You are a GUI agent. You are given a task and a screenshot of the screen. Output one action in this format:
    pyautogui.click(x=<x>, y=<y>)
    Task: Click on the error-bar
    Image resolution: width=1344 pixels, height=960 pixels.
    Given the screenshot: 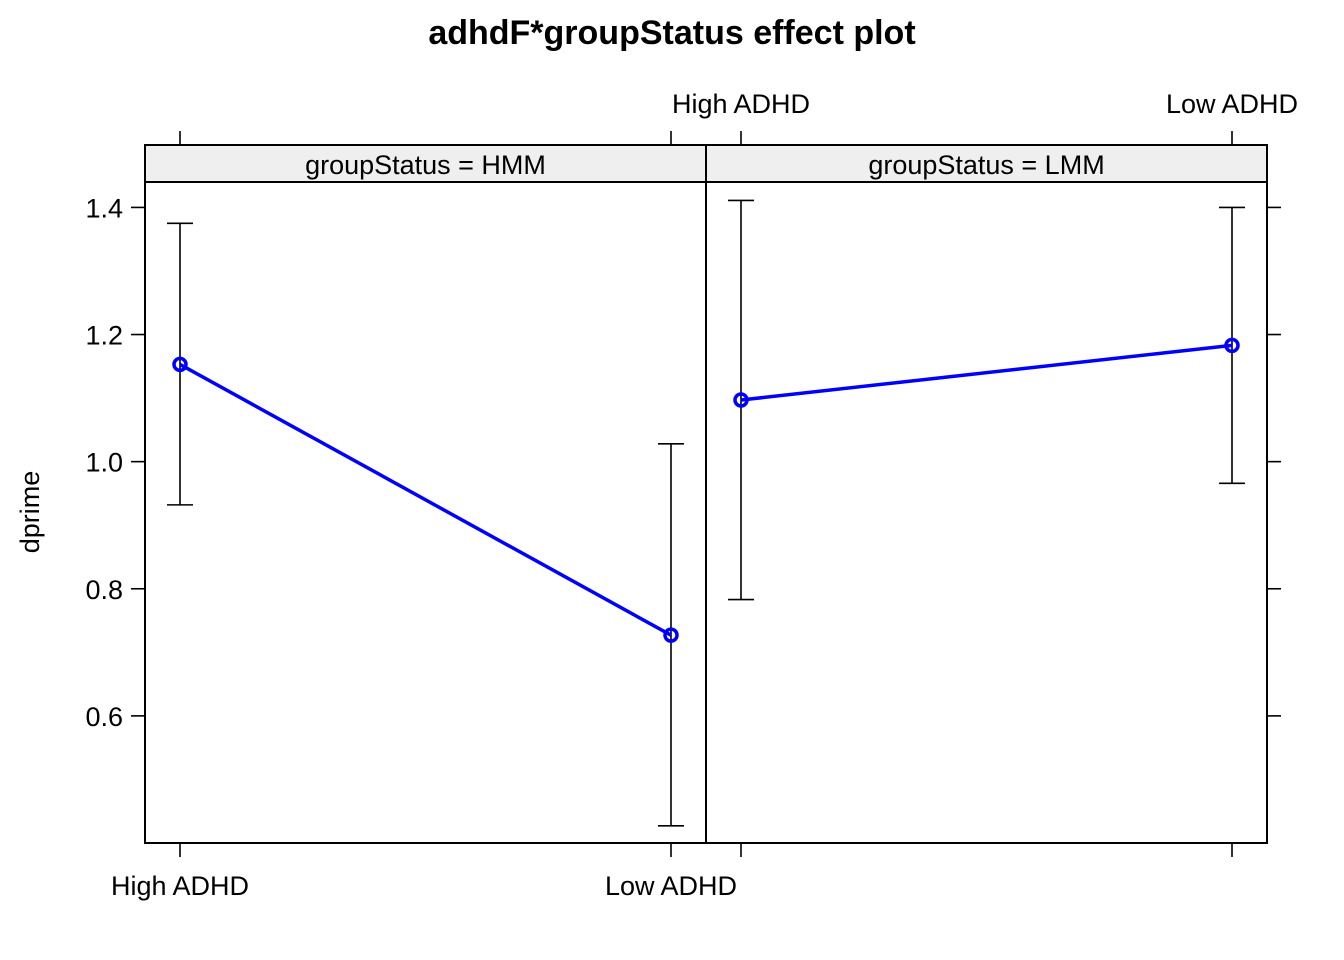 What is the action you would take?
    pyautogui.click(x=180, y=364)
    